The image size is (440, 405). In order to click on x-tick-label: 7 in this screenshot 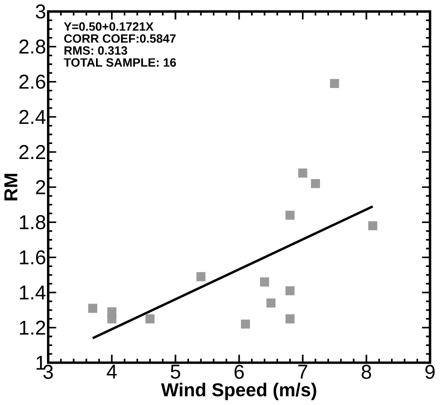, I will do `click(303, 372)`.